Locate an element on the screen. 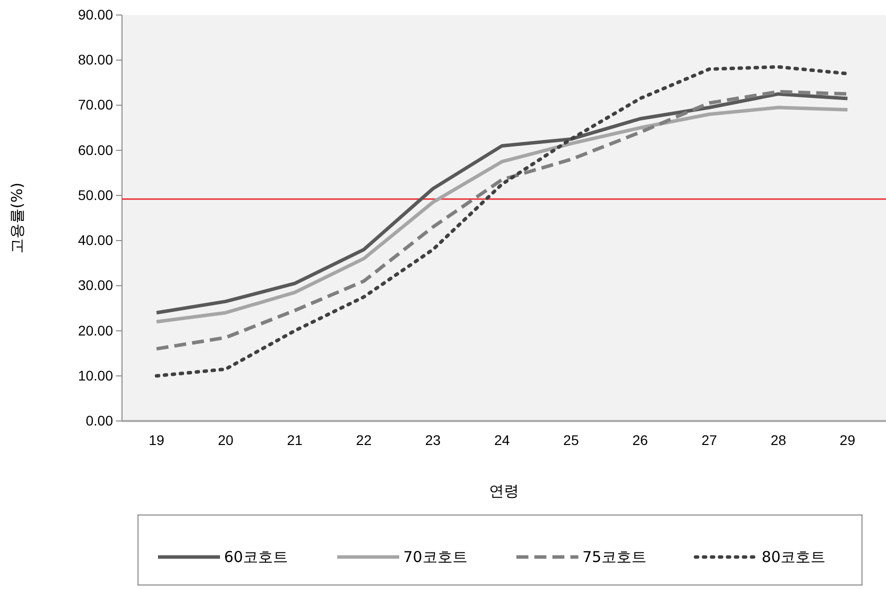  y-tick-label: 20.00 is located at coordinates (96, 330).